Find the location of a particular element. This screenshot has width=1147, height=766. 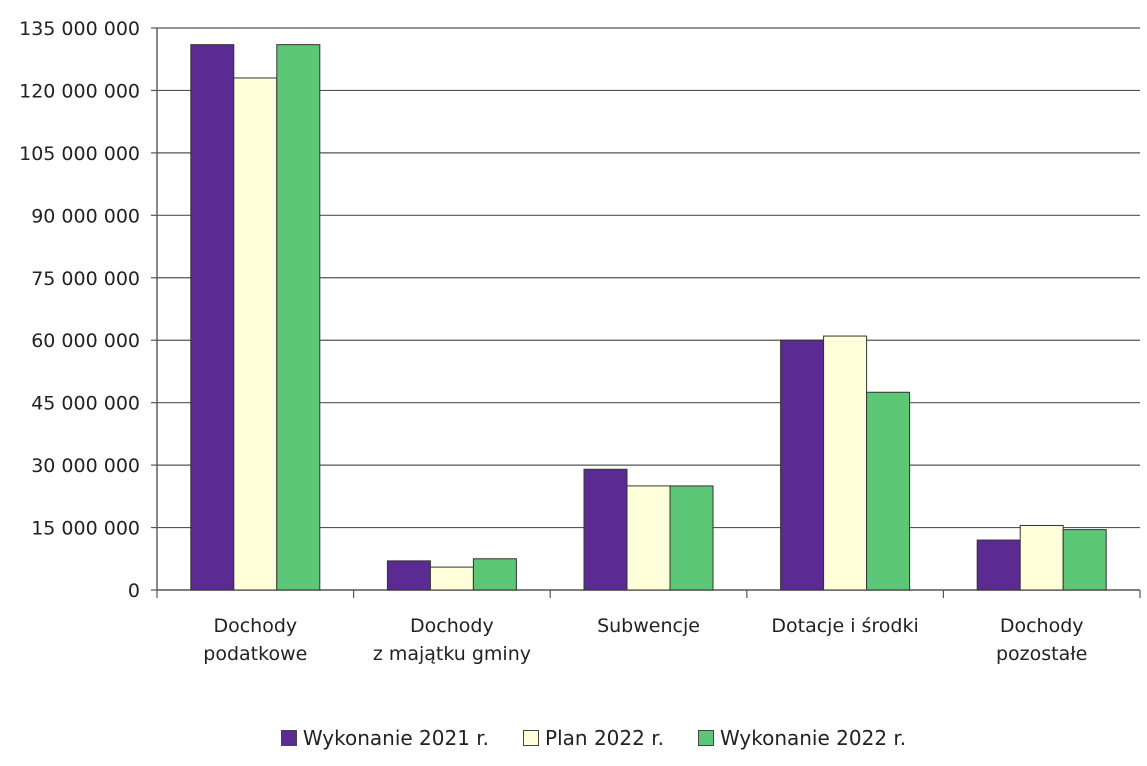

legend-item-series-2: Plan 2022 r. is located at coordinates (593, 738).